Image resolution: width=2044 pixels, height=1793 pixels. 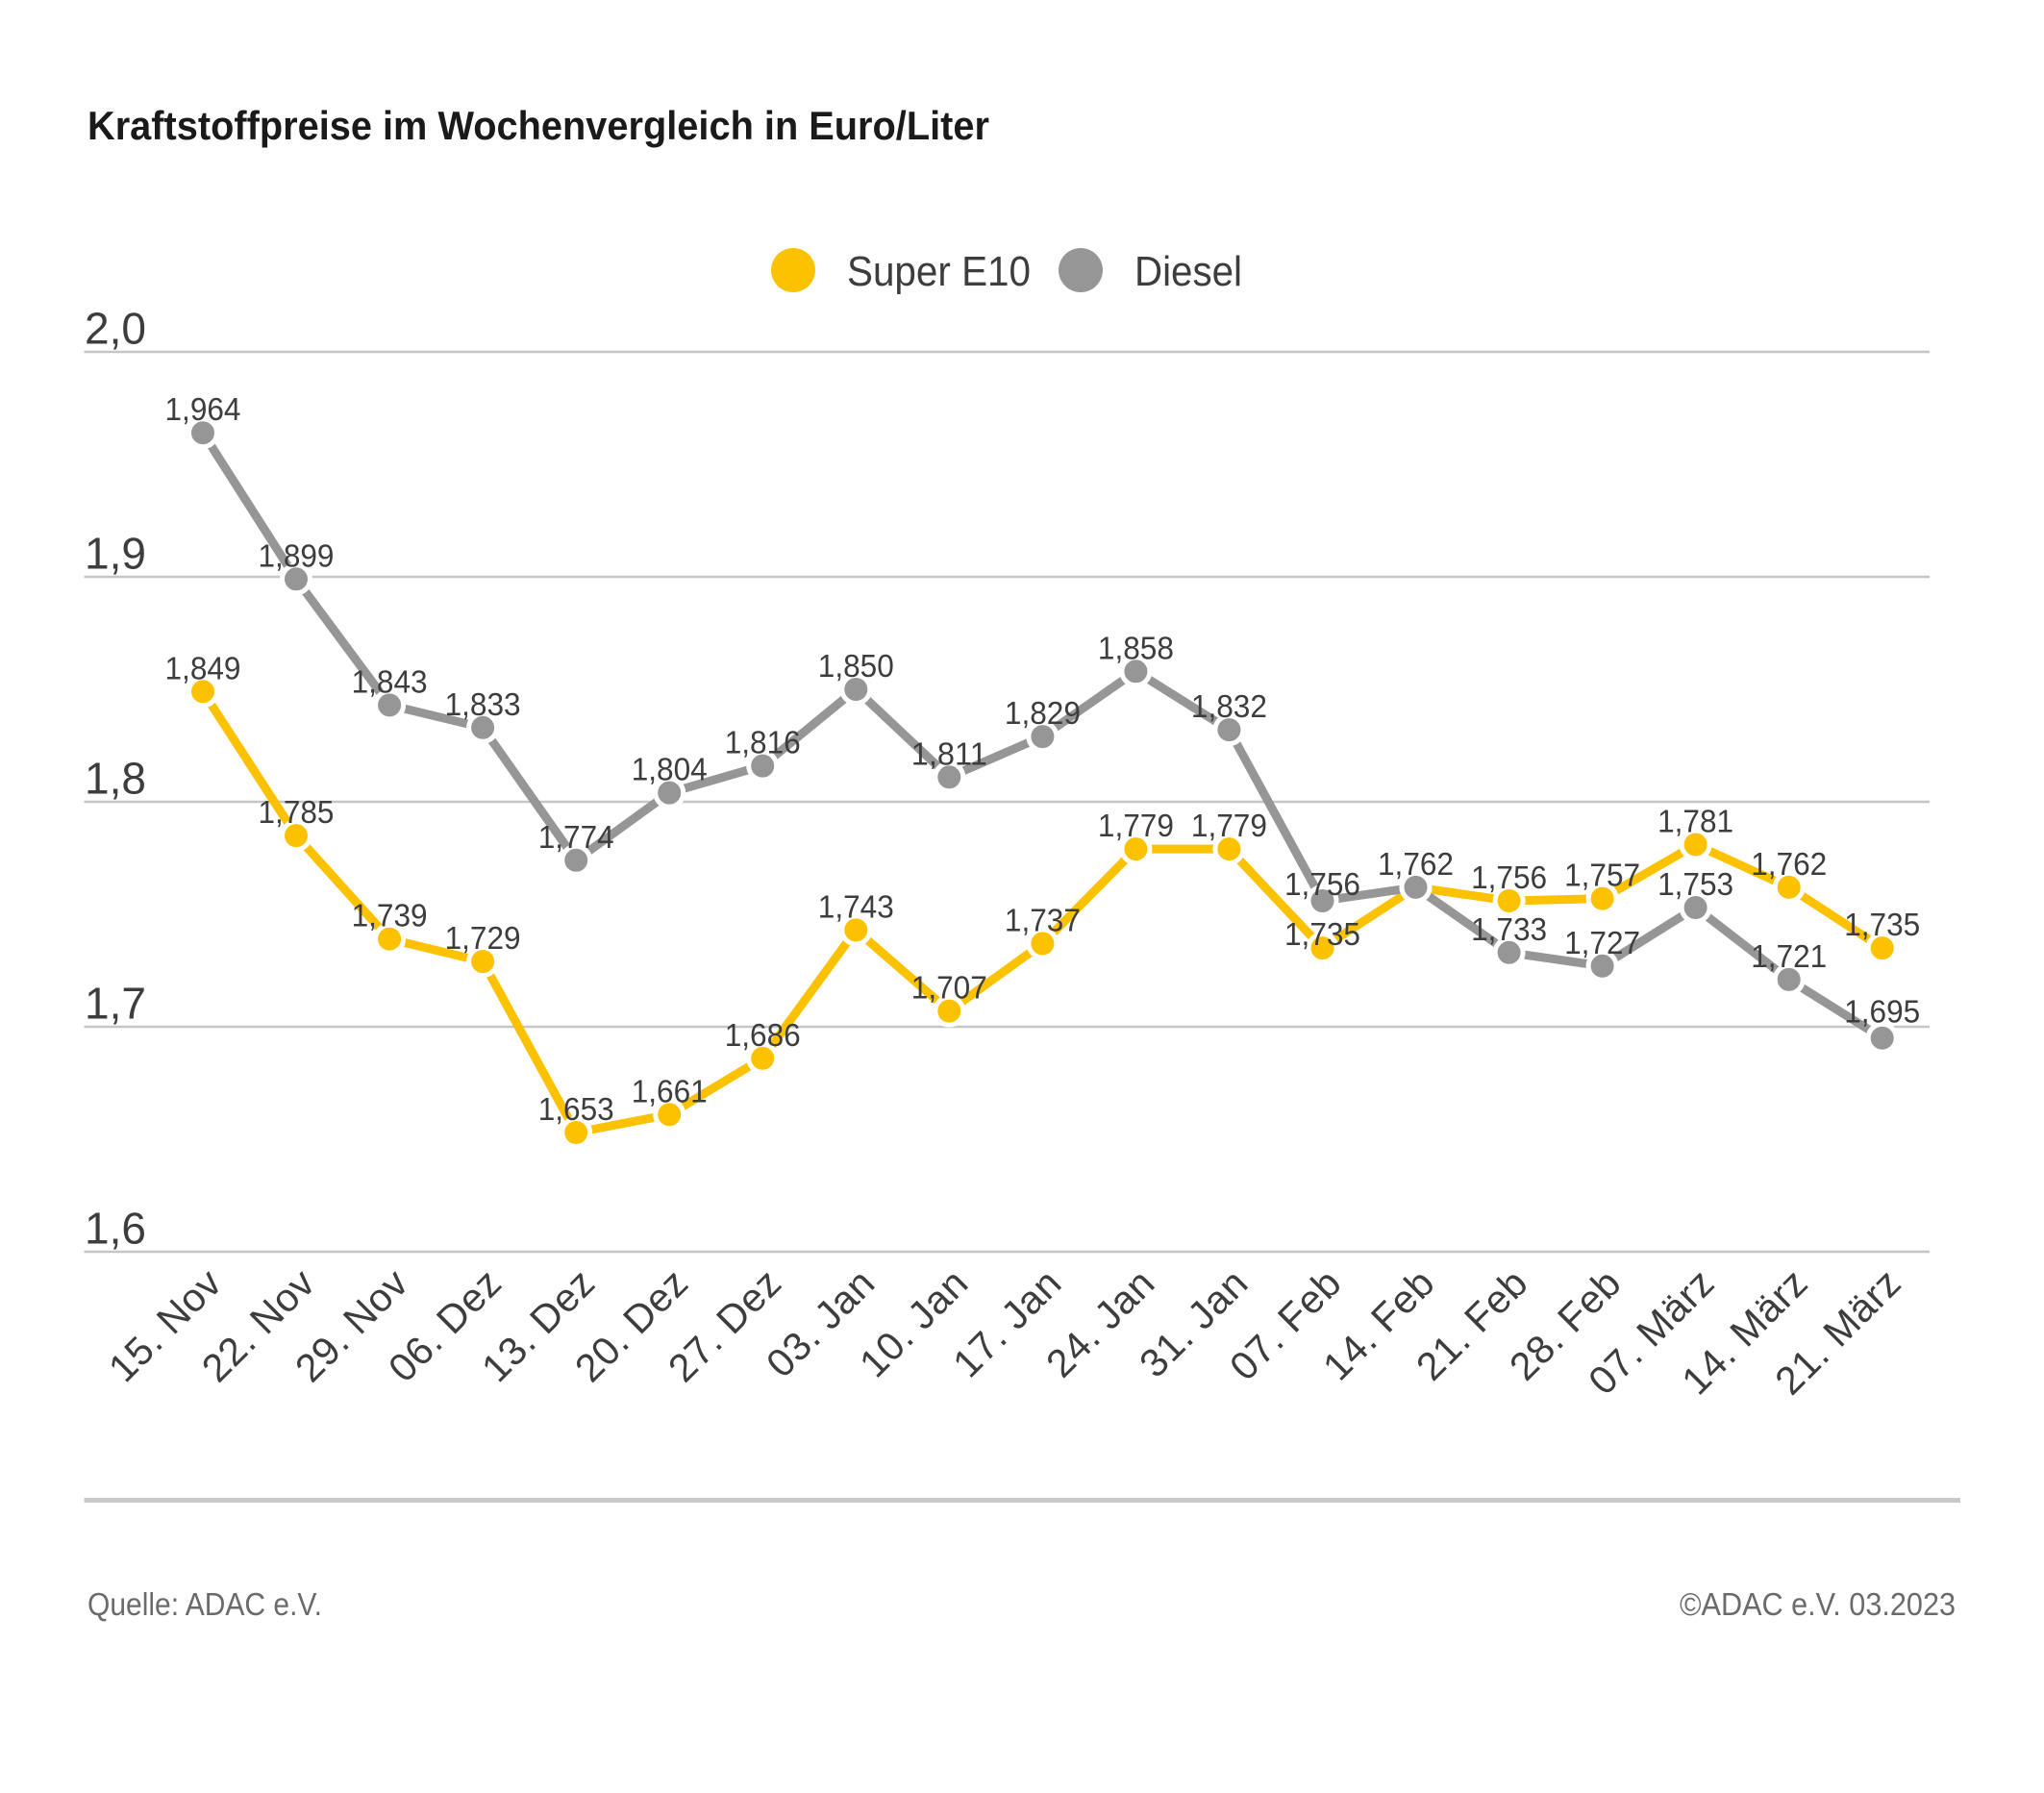 I want to click on svg-text: 1,753, so click(x=1695, y=884).